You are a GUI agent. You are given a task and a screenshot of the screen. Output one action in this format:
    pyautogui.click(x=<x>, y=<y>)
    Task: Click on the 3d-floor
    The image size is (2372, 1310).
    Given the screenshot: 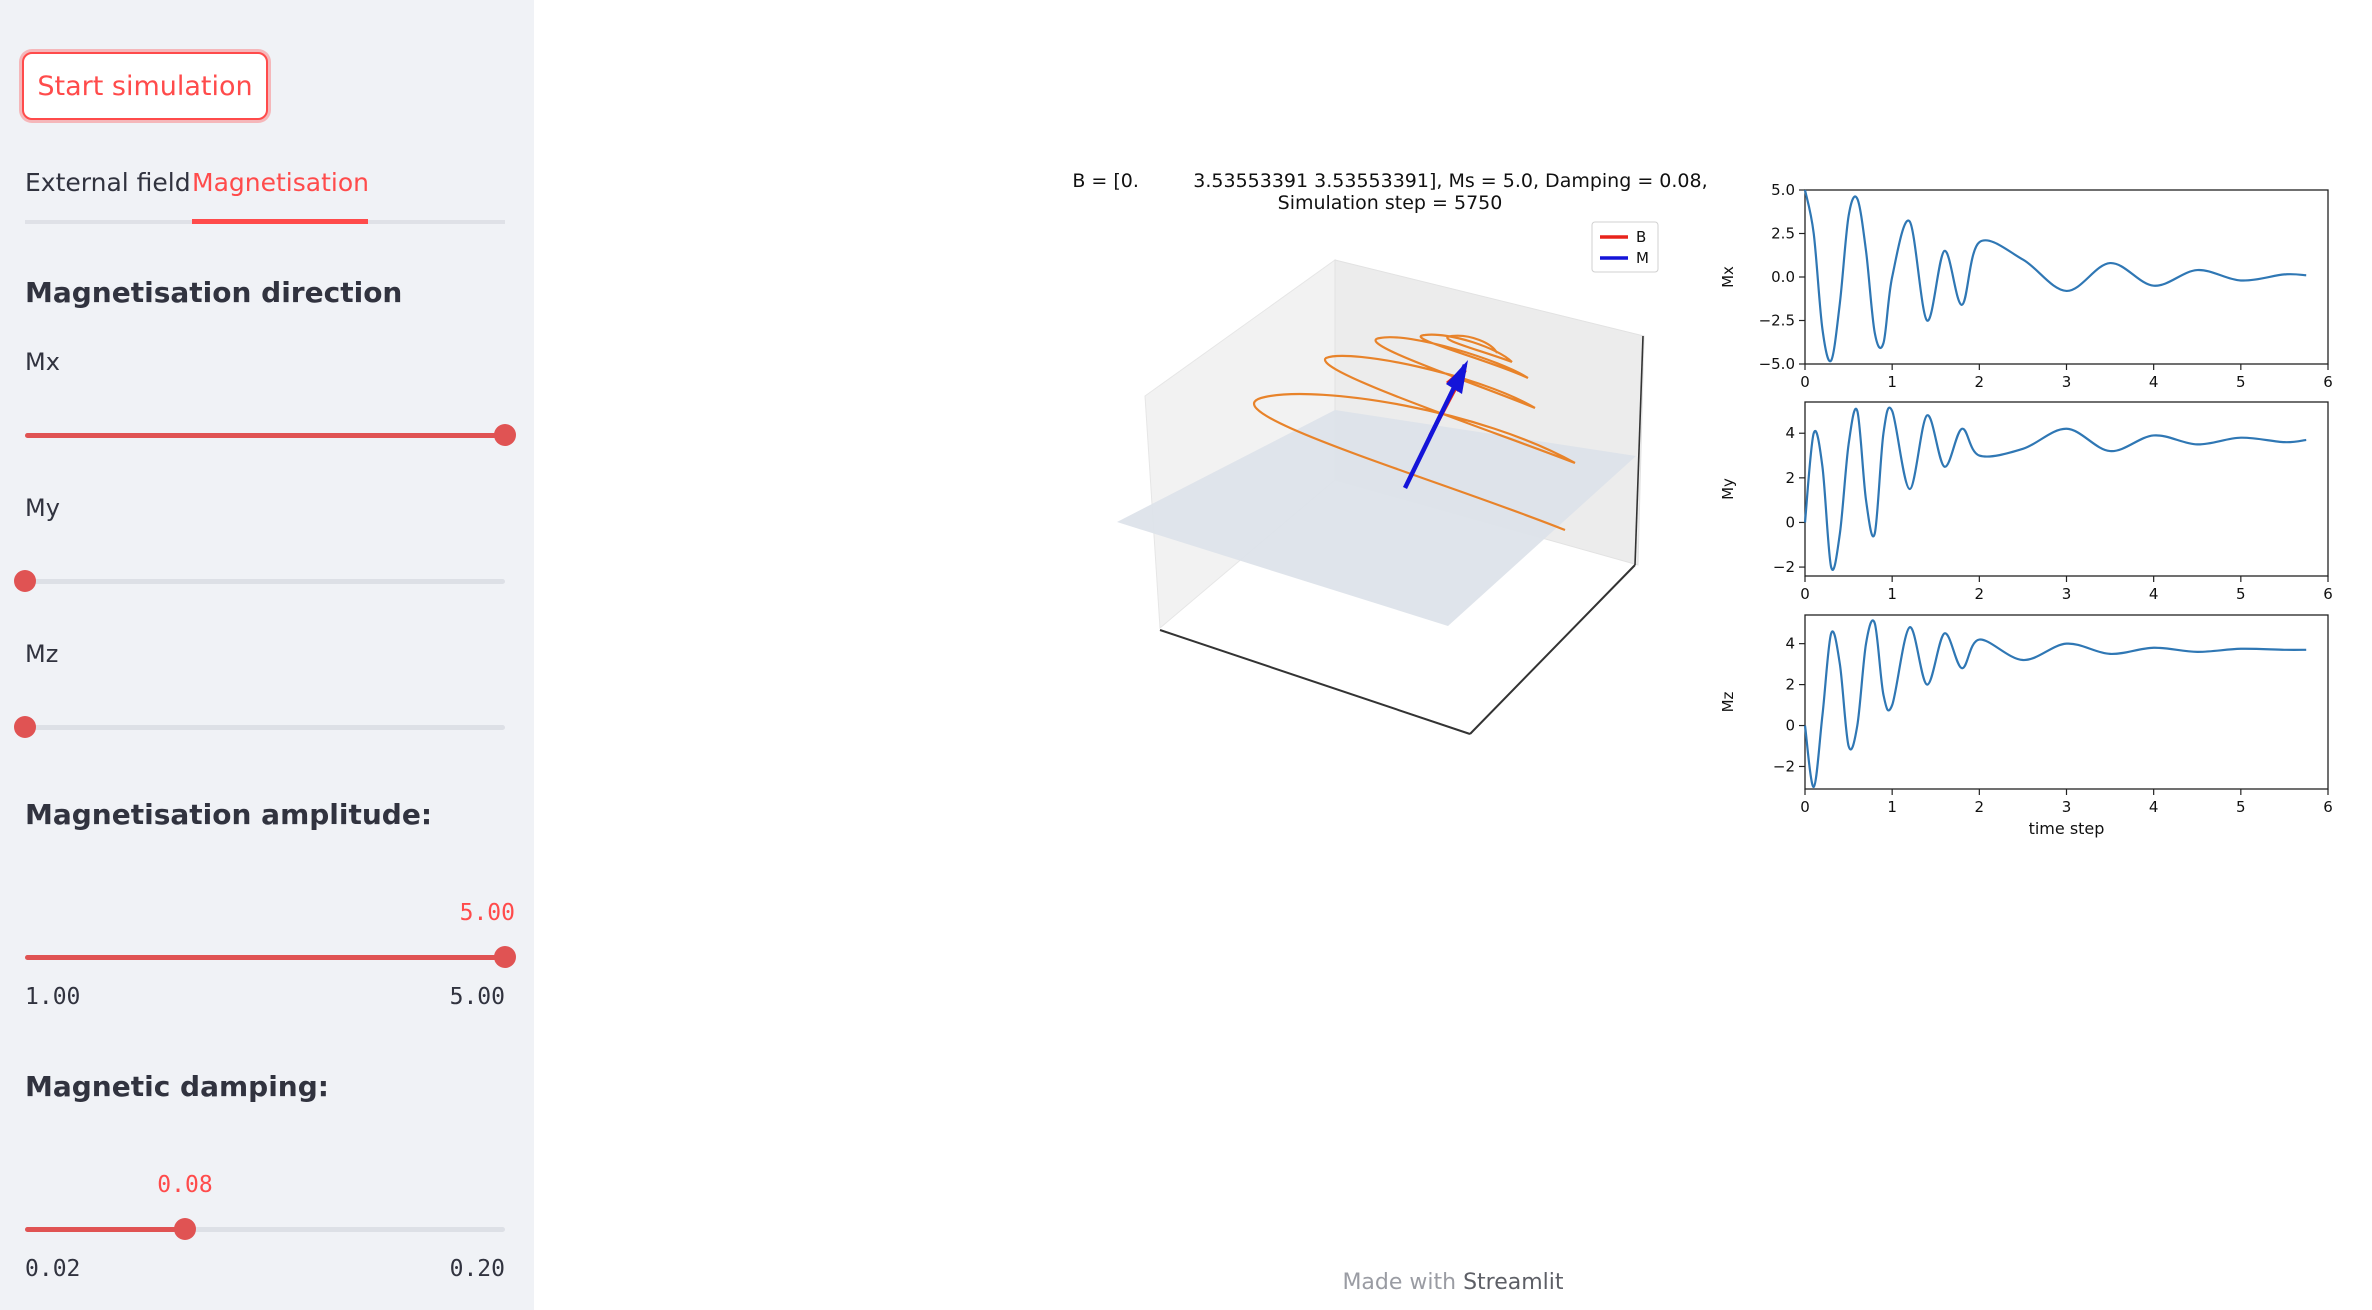 What is the action you would take?
    pyautogui.click(x=1376, y=518)
    